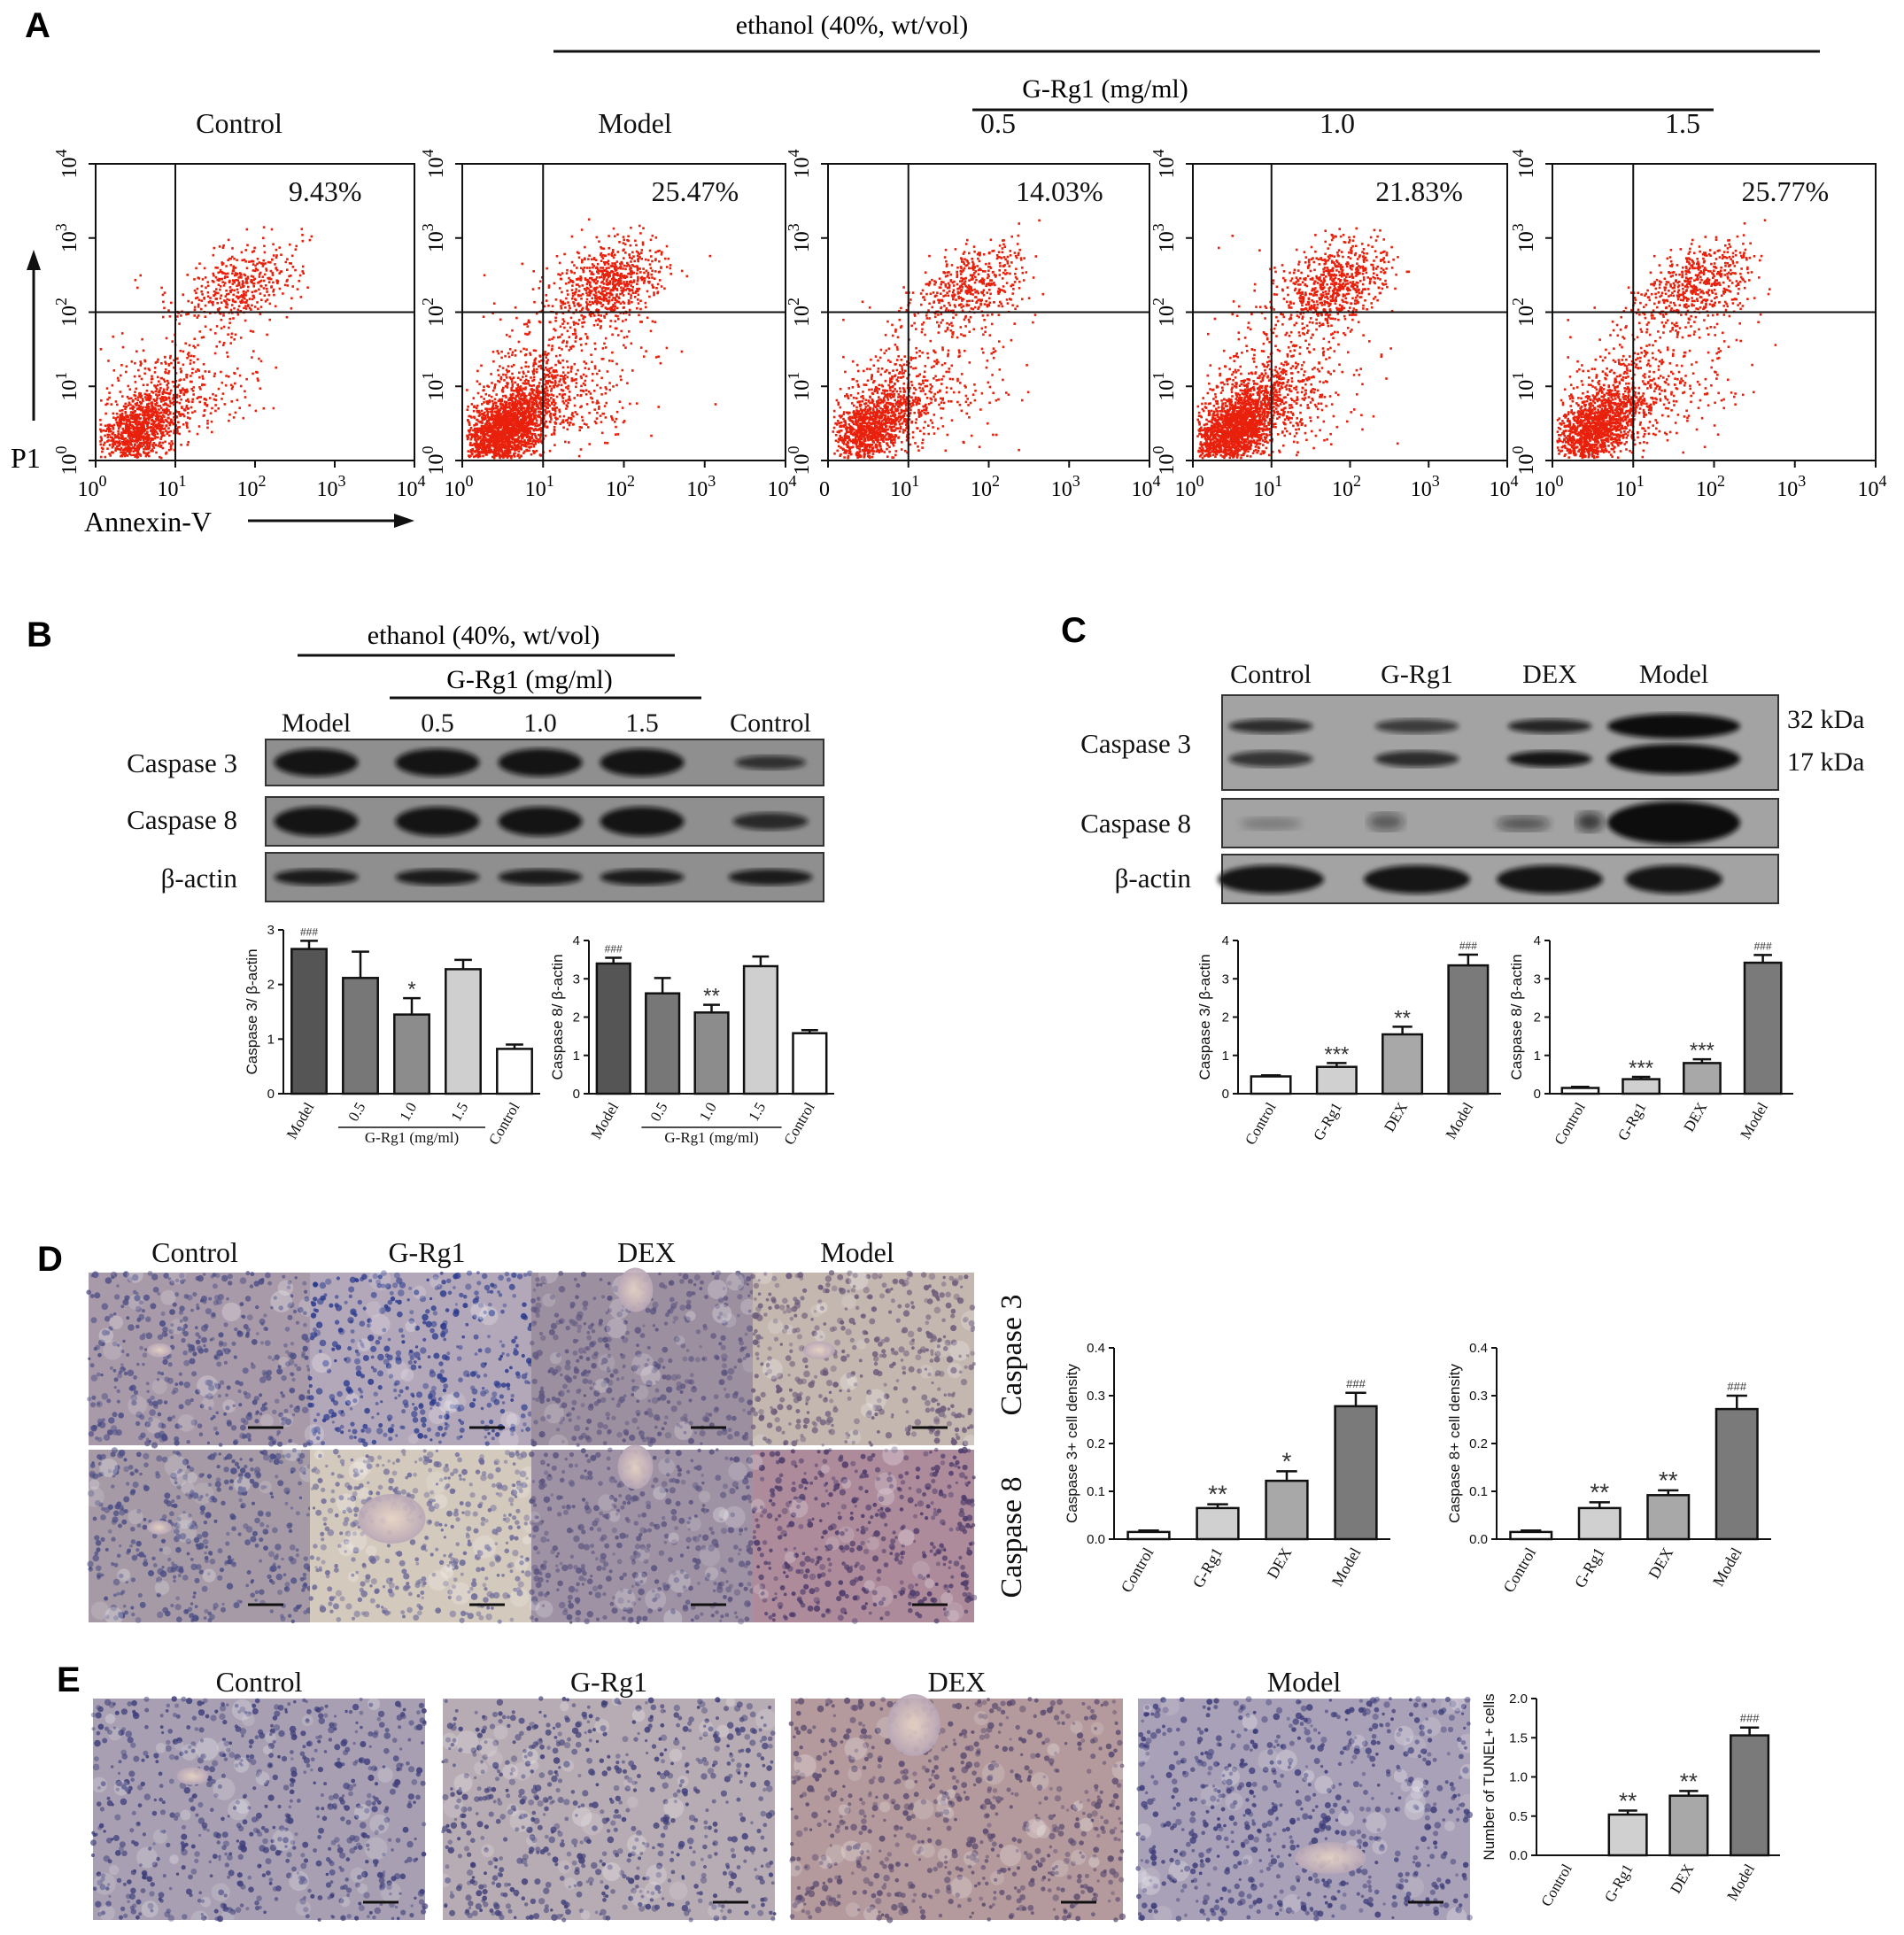 The height and width of the screenshot is (1935, 1904). Describe the element at coordinates (1356, 1383) in the screenshot. I see `significance-marker: ###` at that location.